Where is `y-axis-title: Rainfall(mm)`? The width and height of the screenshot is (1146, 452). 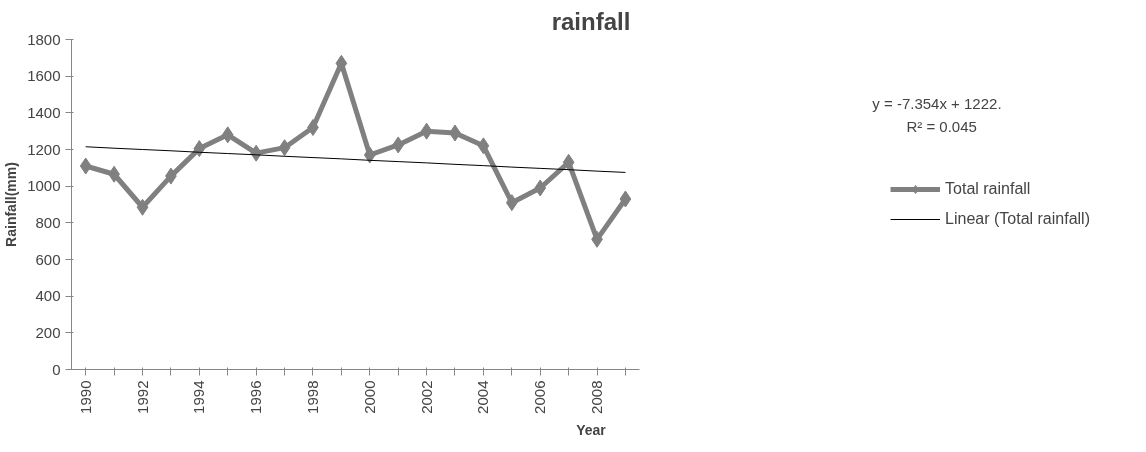 y-axis-title: Rainfall(mm) is located at coordinates (11, 204).